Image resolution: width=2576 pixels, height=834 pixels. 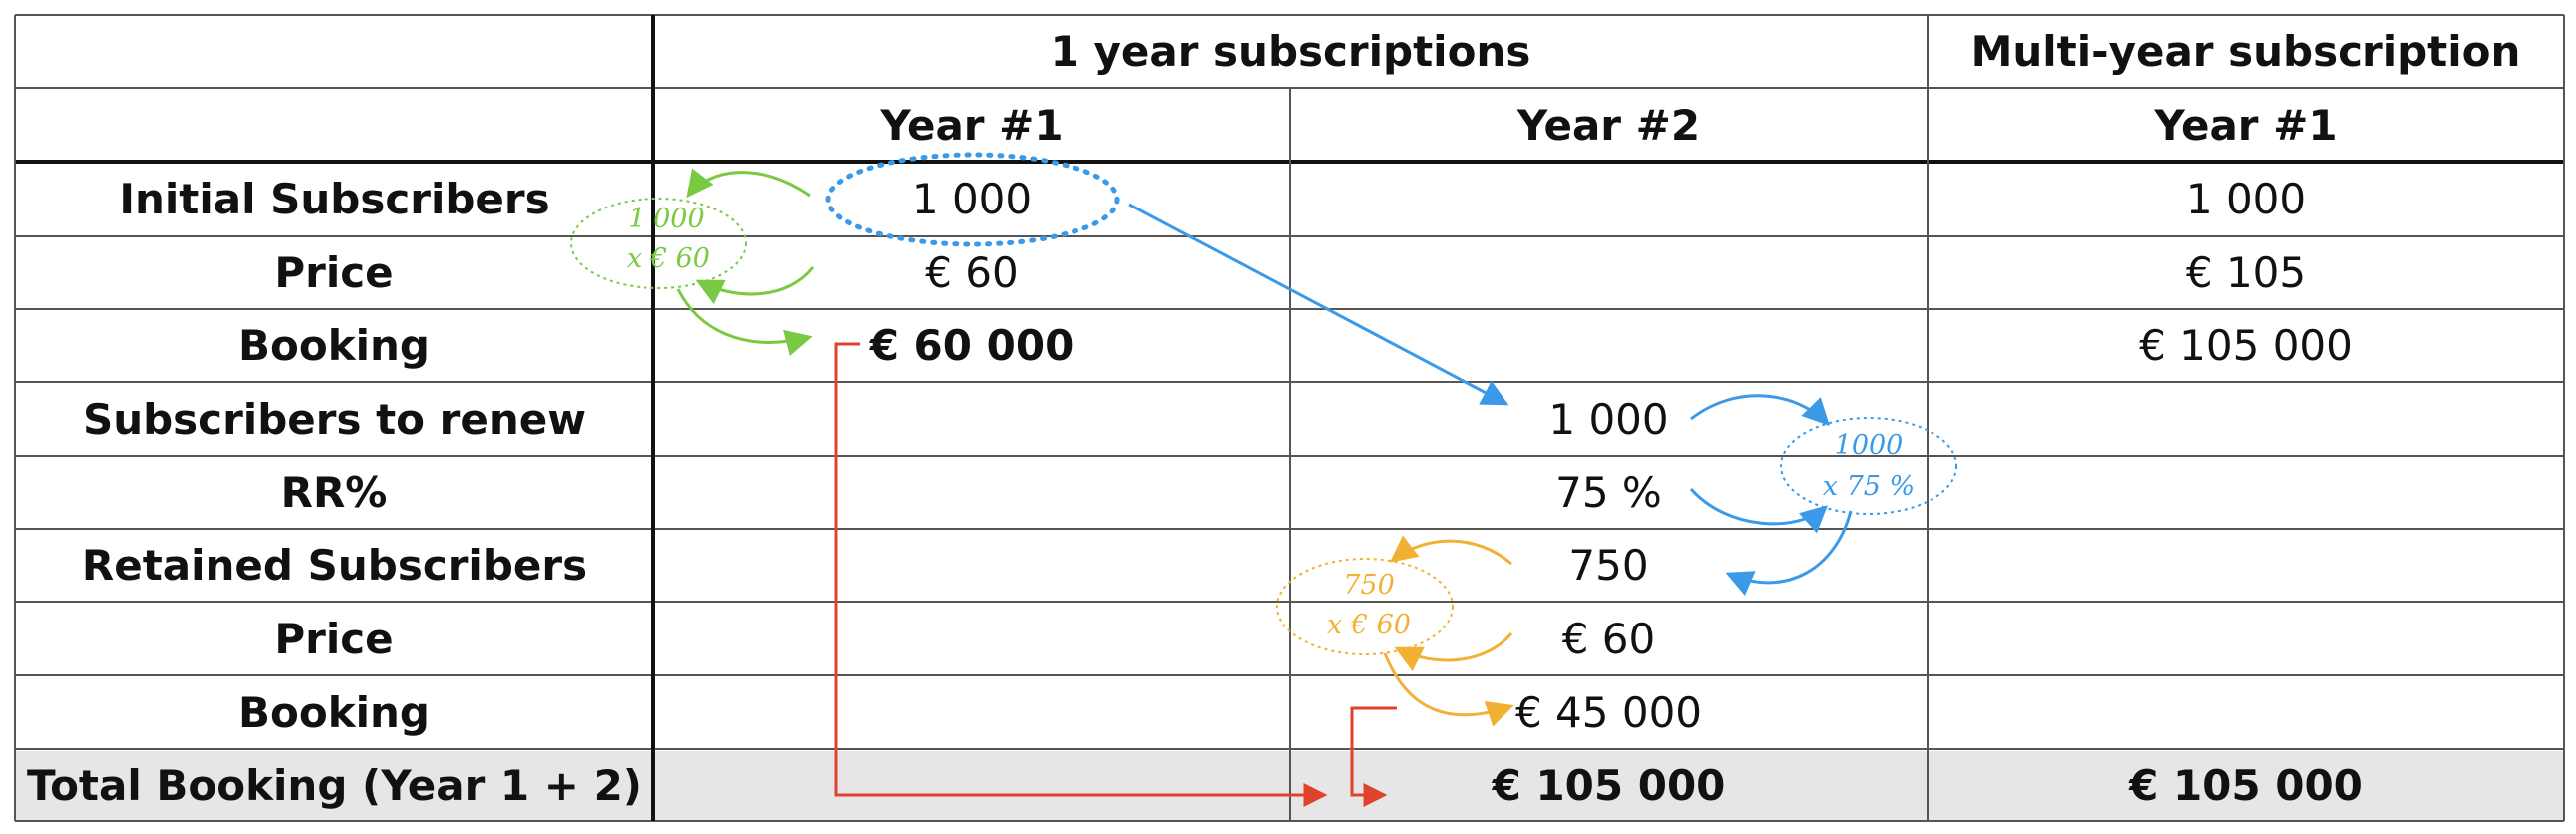 I want to click on header-group-1yr: 1 year subscriptions, so click(x=1290, y=51).